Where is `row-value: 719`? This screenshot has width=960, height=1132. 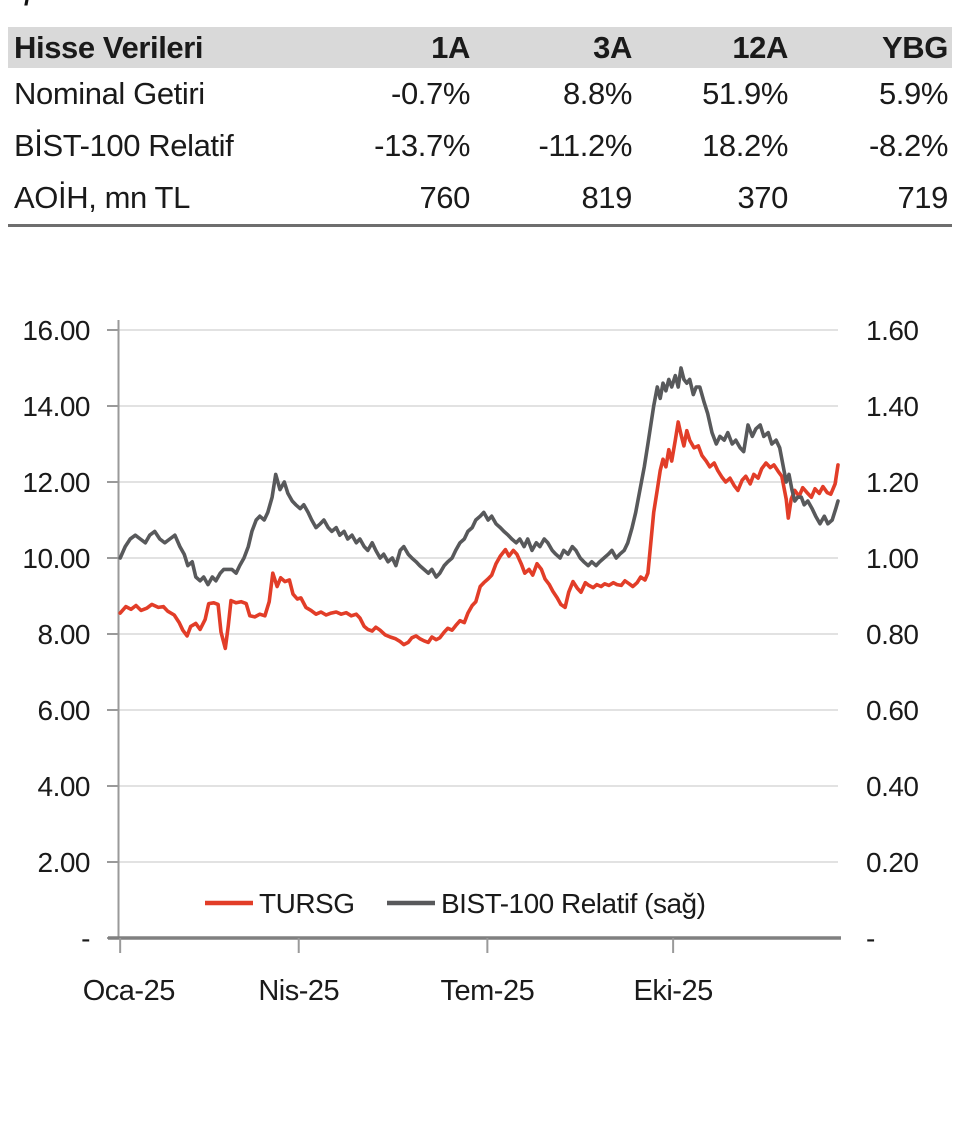
row-value: 719 is located at coordinates (922, 197).